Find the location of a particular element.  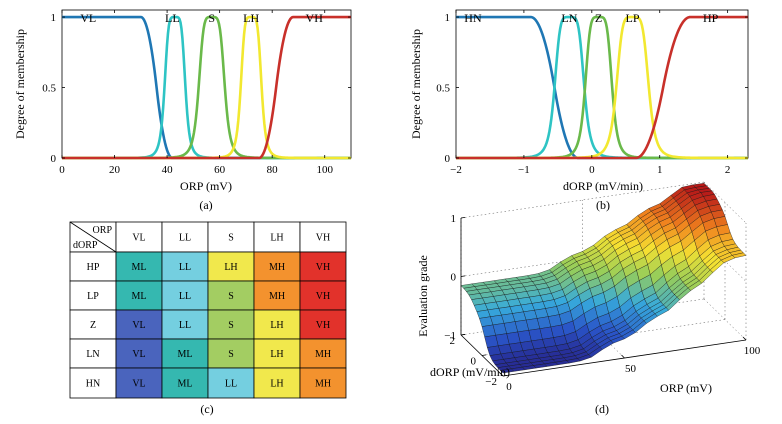

membership-curves-dorp is located at coordinates (602, 87).